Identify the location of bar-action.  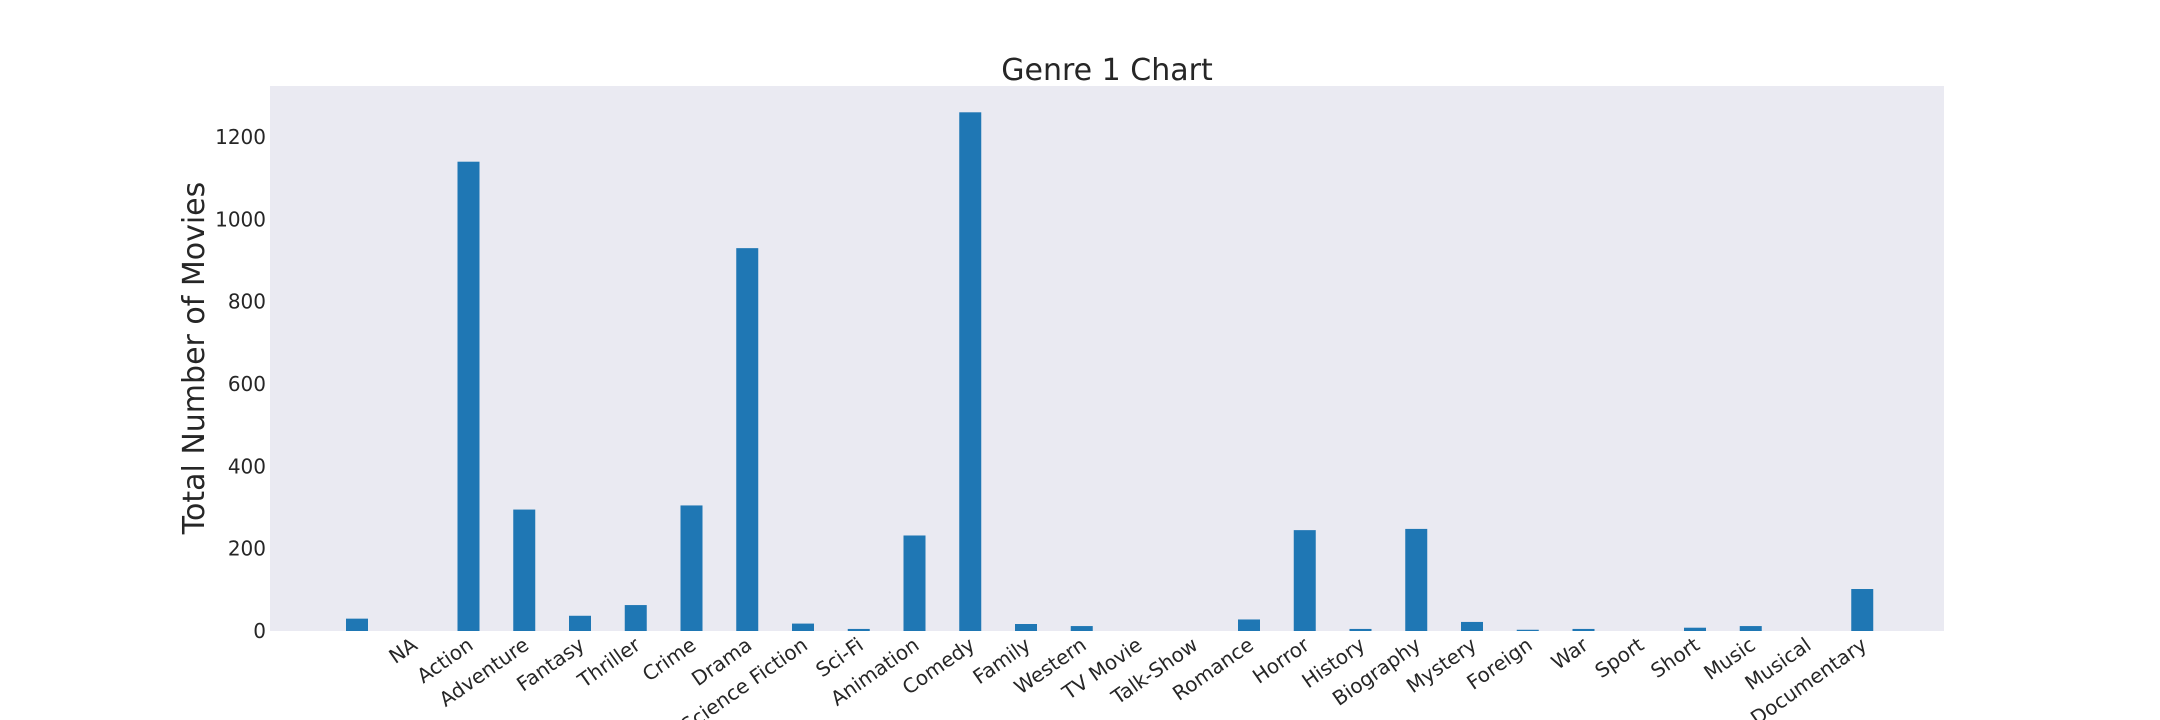
(468, 396).